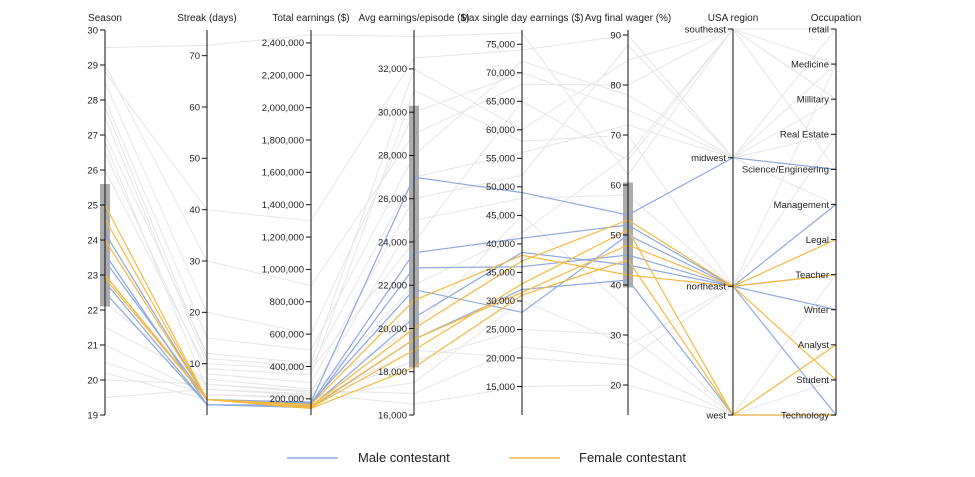 This screenshot has height=477, width=975. I want to click on tick-label: 24, so click(92, 240).